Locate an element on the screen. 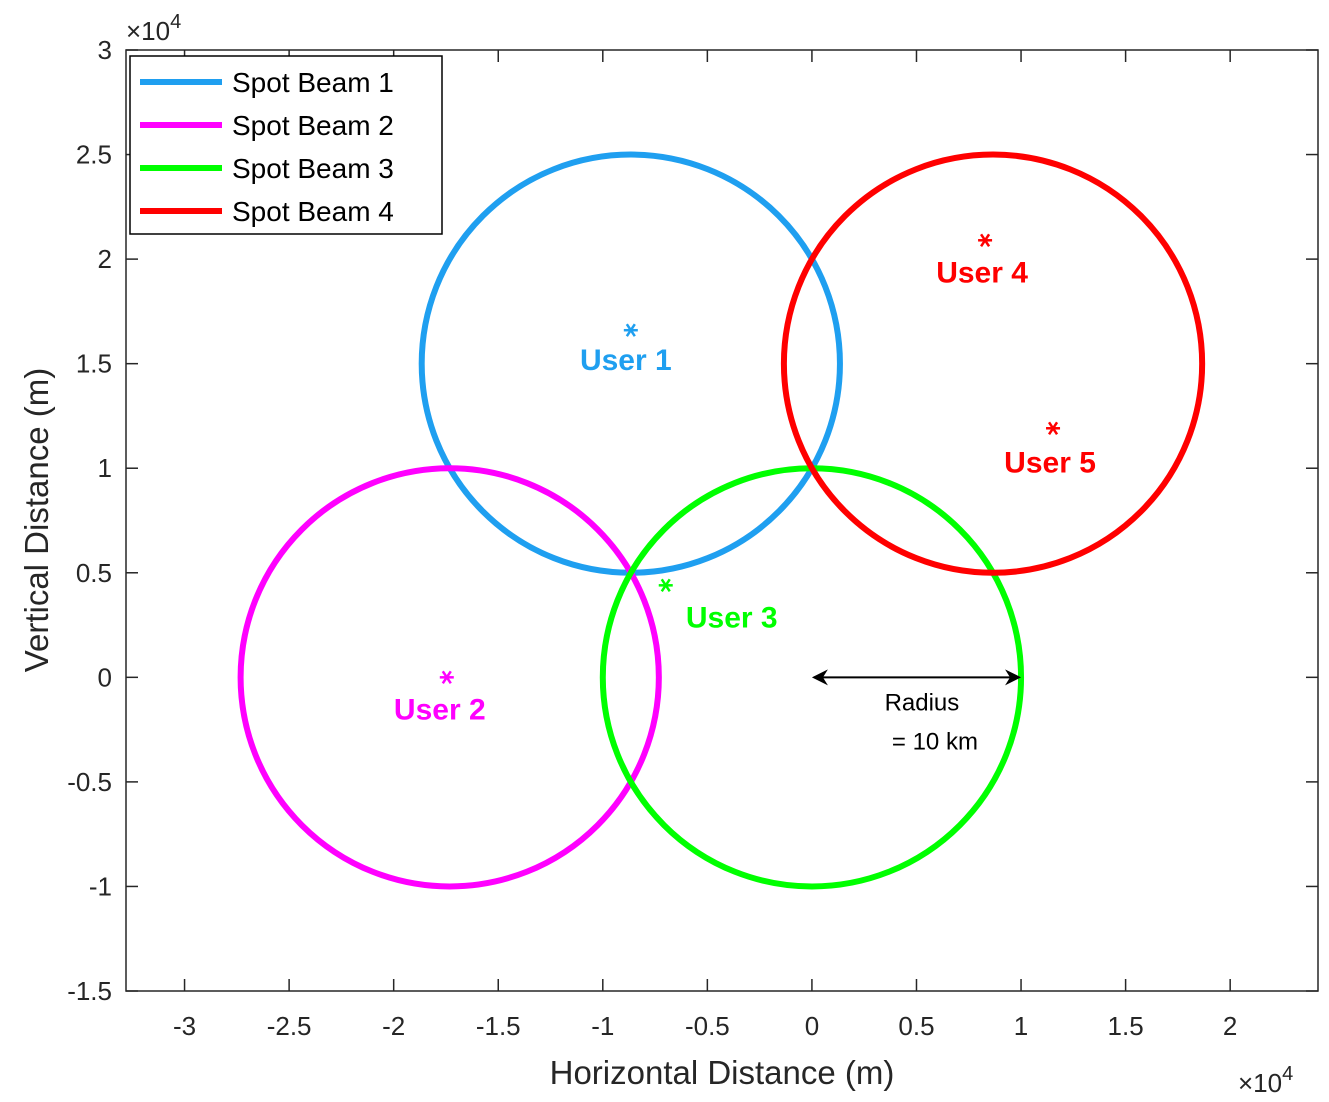 The height and width of the screenshot is (1102, 1329). annotation: Radius is located at coordinates (922, 702).